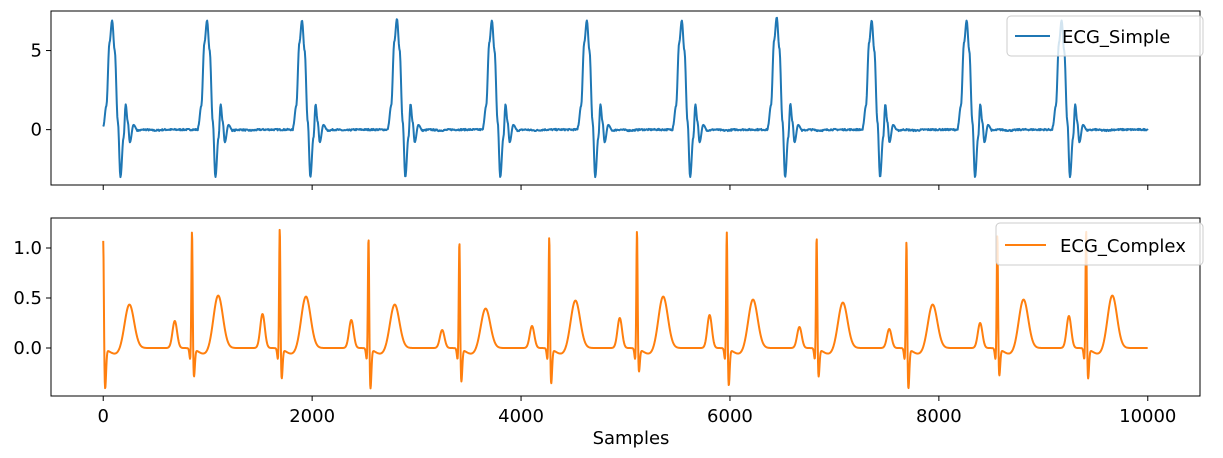 The width and height of the screenshot is (1223, 458). Describe the element at coordinates (41, 91) in the screenshot. I see `top-y-axis: 05` at that location.